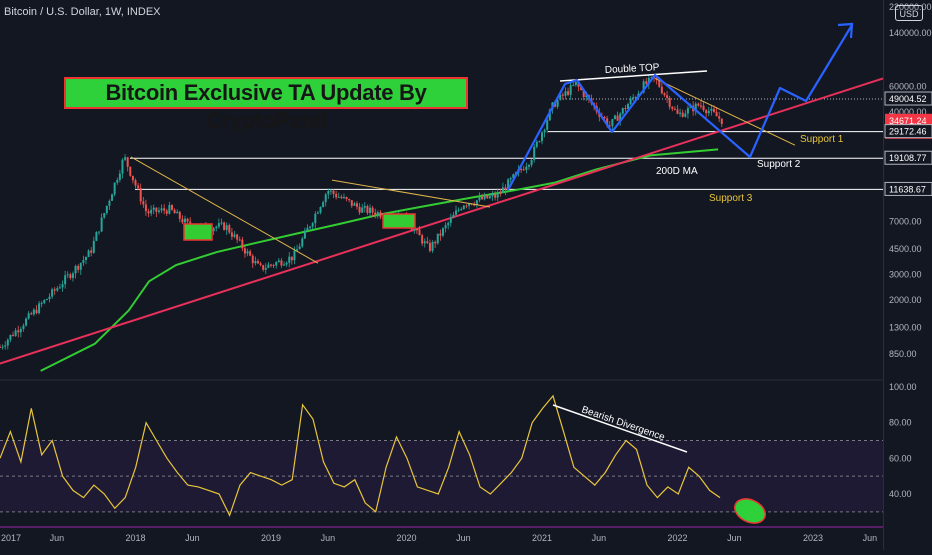 The height and width of the screenshot is (555, 932). What do you see at coordinates (82, 12) in the screenshot?
I see `symbol-title: Bitcoin / U.S. Dollar, 1W, INDEX` at bounding box center [82, 12].